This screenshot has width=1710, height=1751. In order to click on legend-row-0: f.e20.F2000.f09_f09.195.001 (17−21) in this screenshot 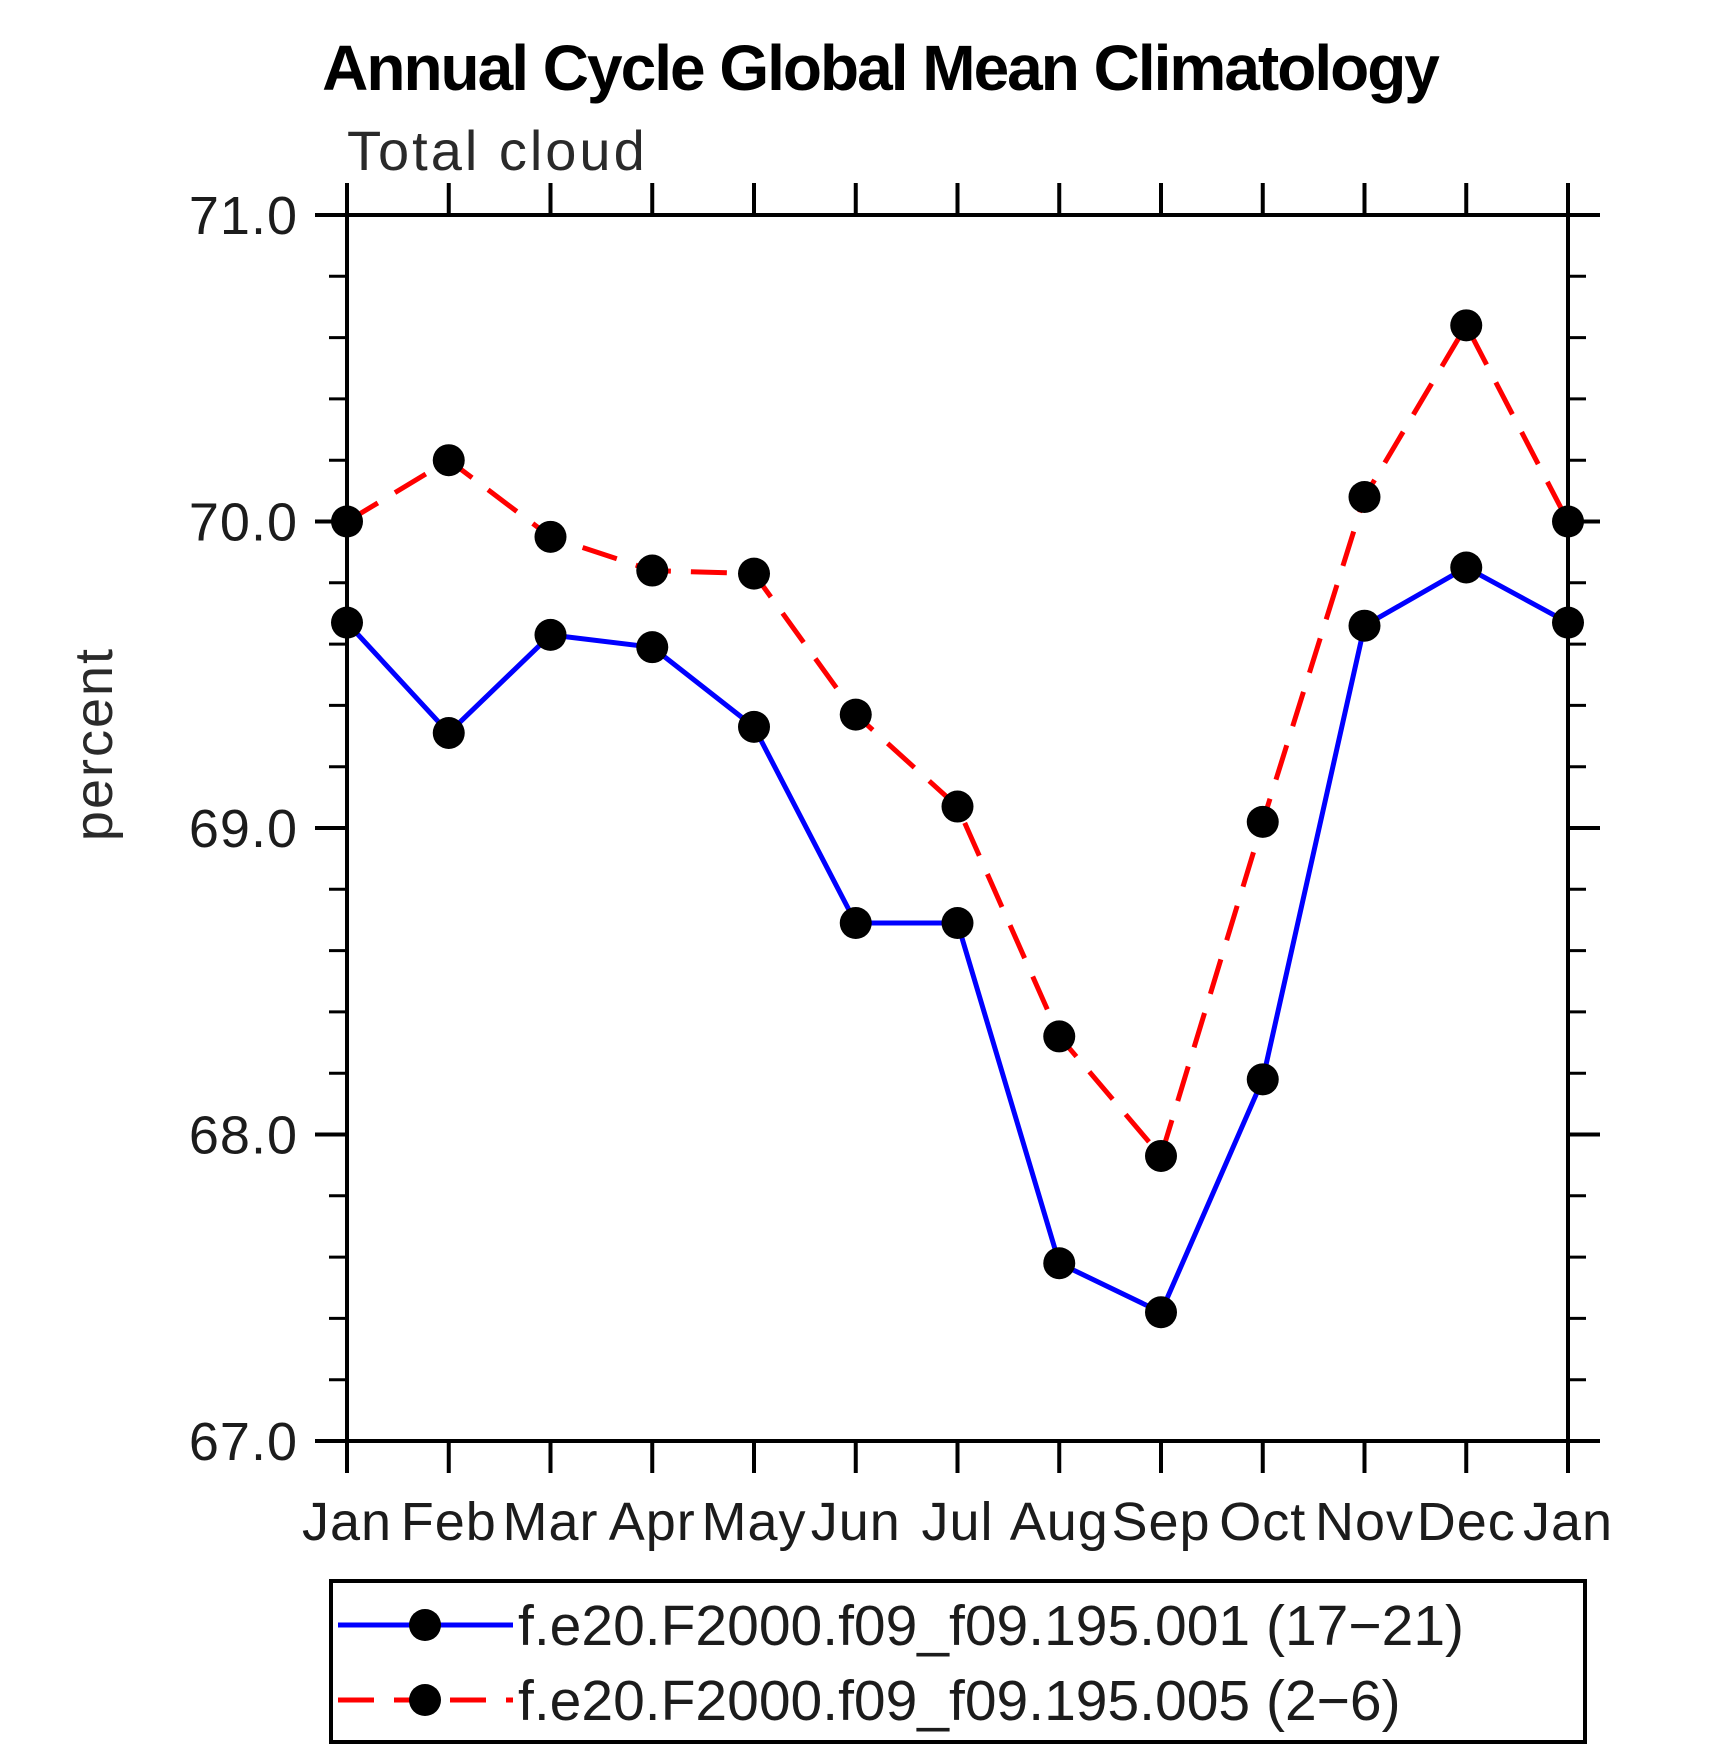, I will do `click(901, 1626)`.